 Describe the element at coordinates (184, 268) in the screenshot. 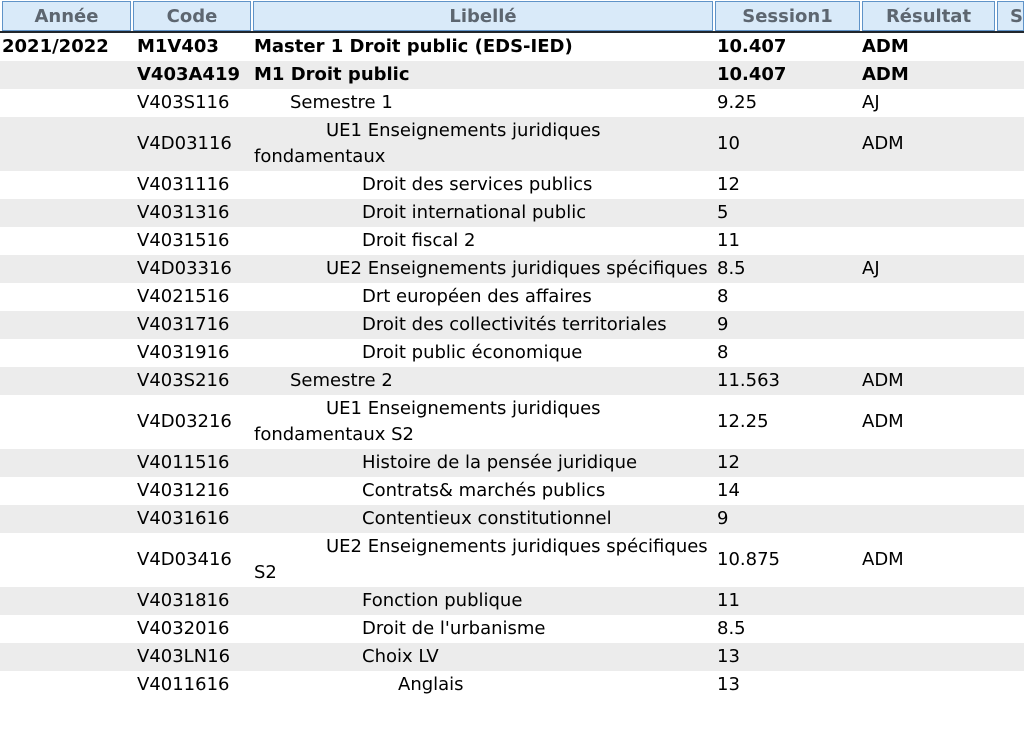

I see `cell-code: V4D03316` at that location.